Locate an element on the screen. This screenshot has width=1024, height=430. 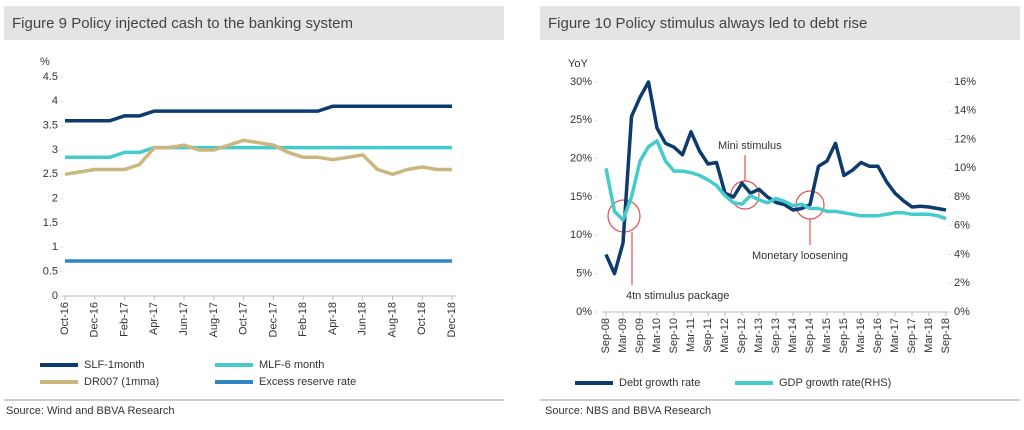
y2-tick-label: 14% is located at coordinates (965, 111).